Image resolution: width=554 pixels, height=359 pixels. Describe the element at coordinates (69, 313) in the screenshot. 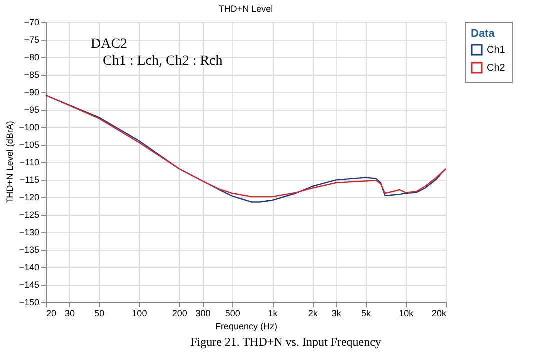

I see `x-tick-label: 30` at that location.